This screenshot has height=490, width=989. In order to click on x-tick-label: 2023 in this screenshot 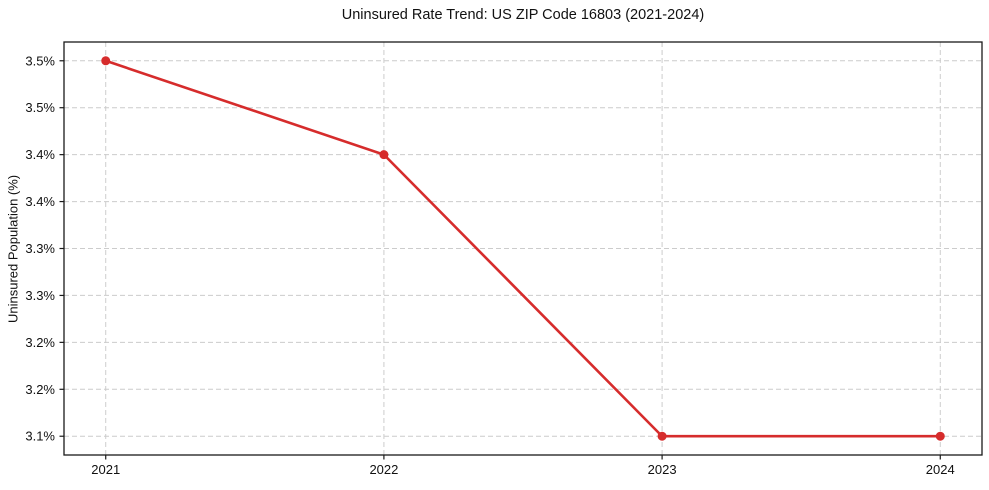, I will do `click(662, 469)`.